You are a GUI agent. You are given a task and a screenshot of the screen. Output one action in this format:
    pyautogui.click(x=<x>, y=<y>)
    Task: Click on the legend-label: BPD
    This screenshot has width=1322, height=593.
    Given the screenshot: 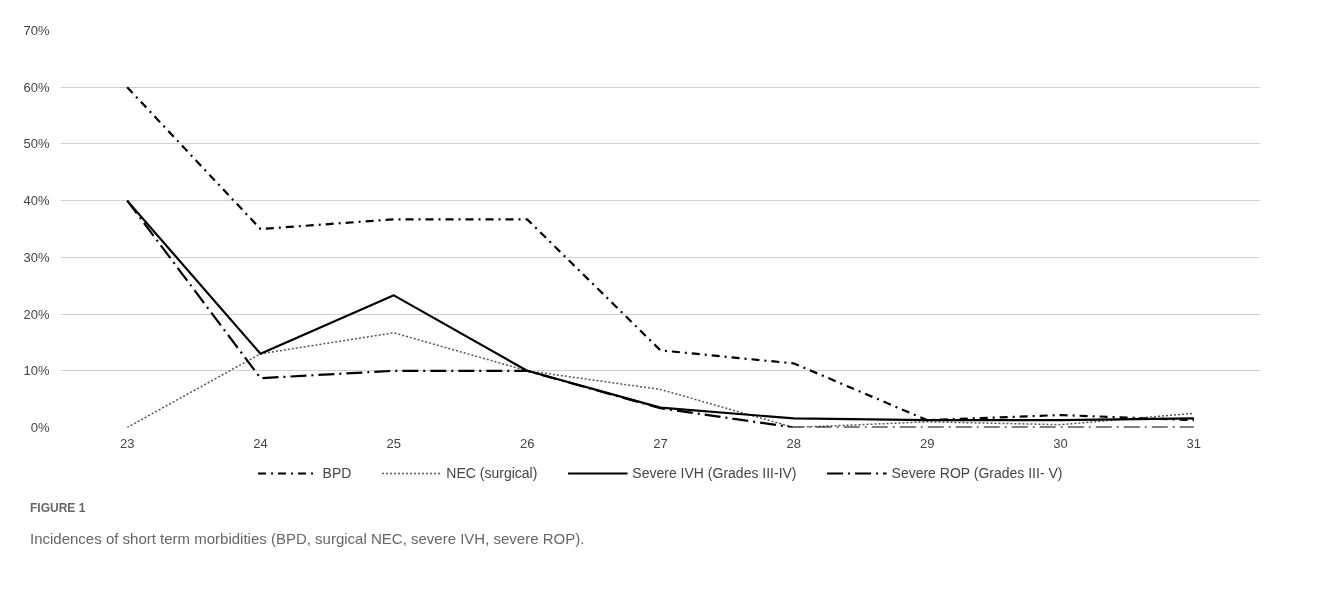 What is the action you would take?
    pyautogui.click(x=337, y=472)
    